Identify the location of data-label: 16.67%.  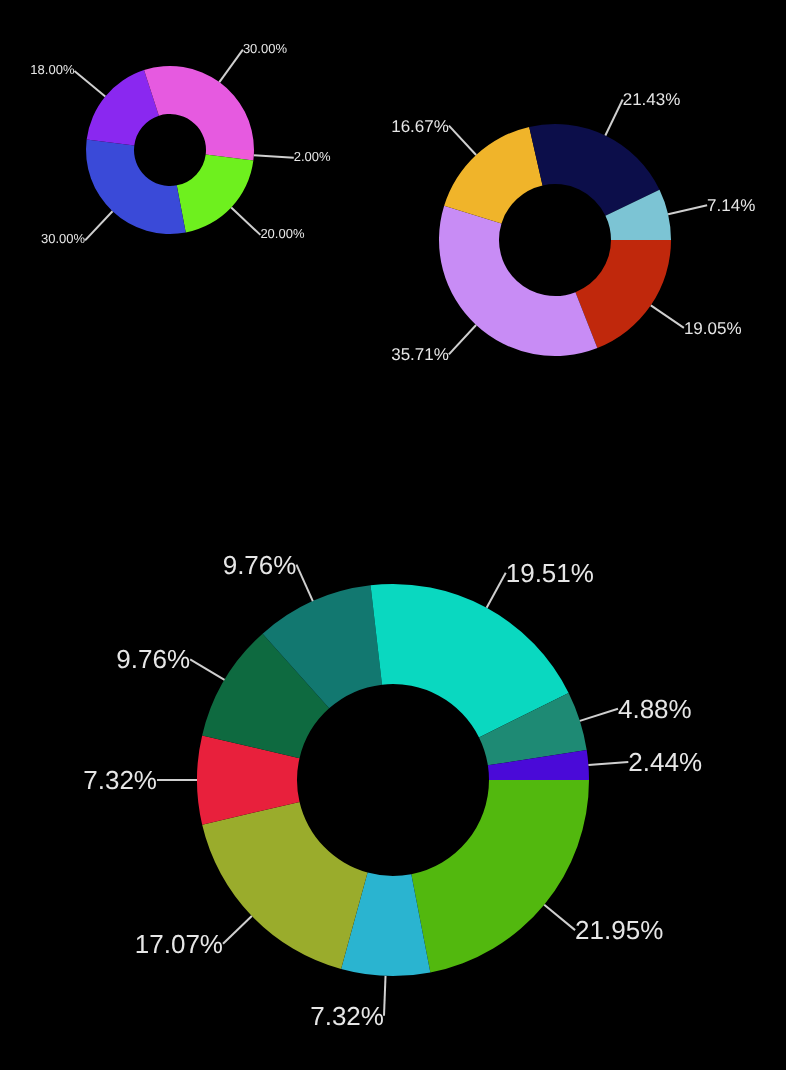
(420, 125).